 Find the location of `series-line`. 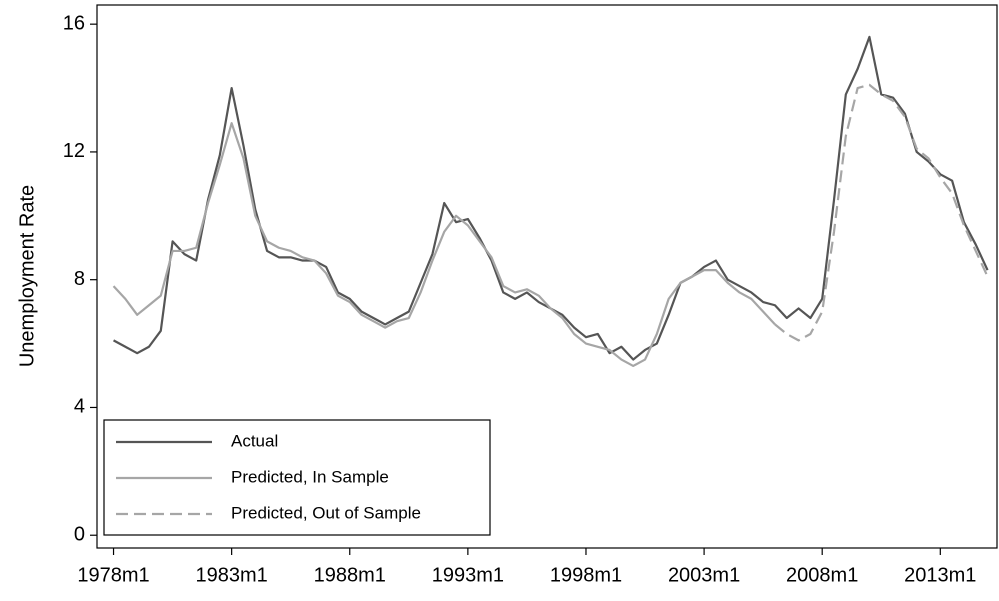

series-line is located at coordinates (881, 212).